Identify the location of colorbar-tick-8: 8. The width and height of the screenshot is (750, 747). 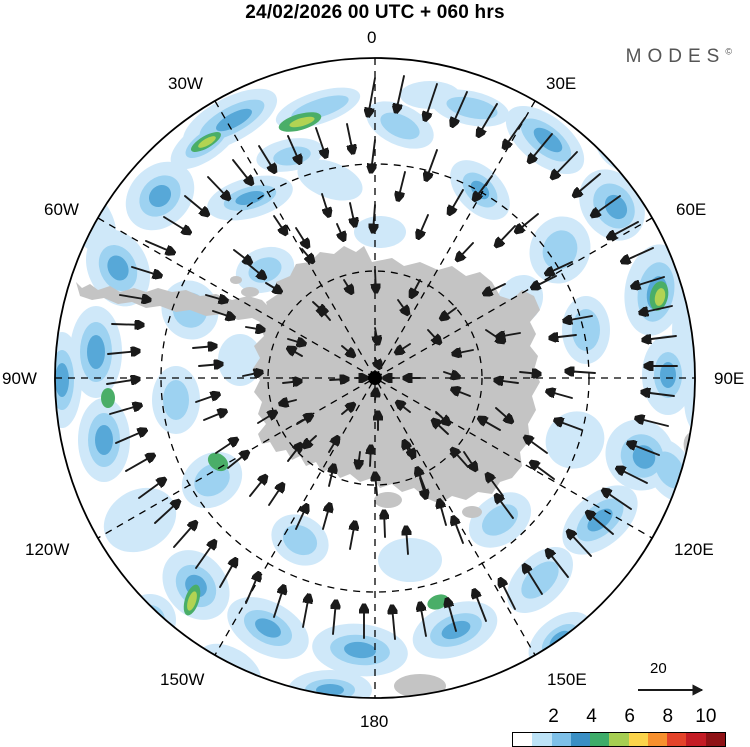
(668, 716).